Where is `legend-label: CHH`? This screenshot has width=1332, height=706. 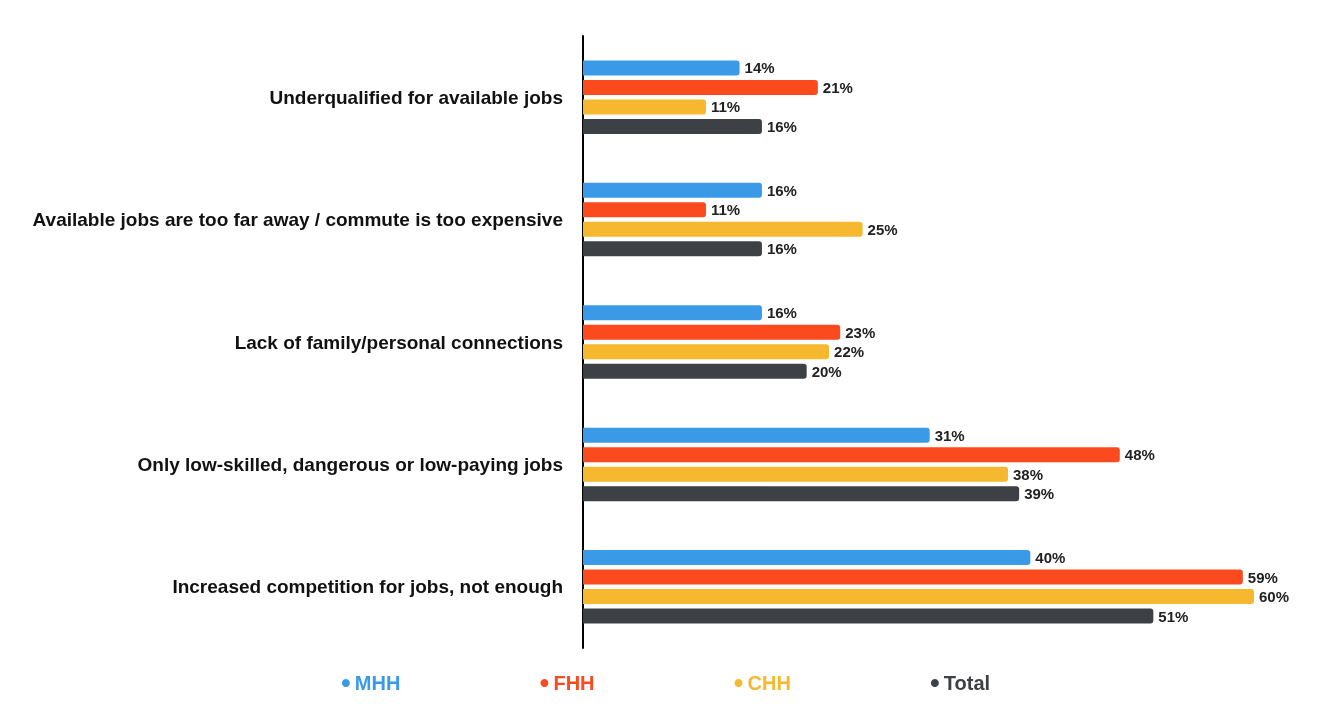
legend-label: CHH is located at coordinates (769, 683).